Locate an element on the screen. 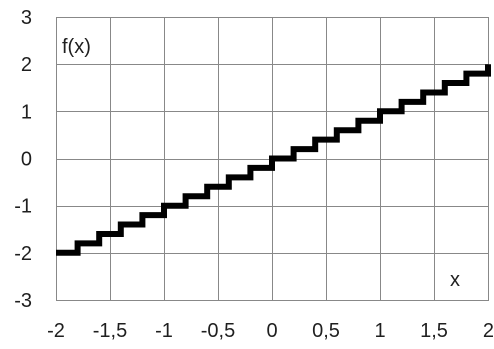  x-tick-label-7: 1,5 is located at coordinates (434, 331).